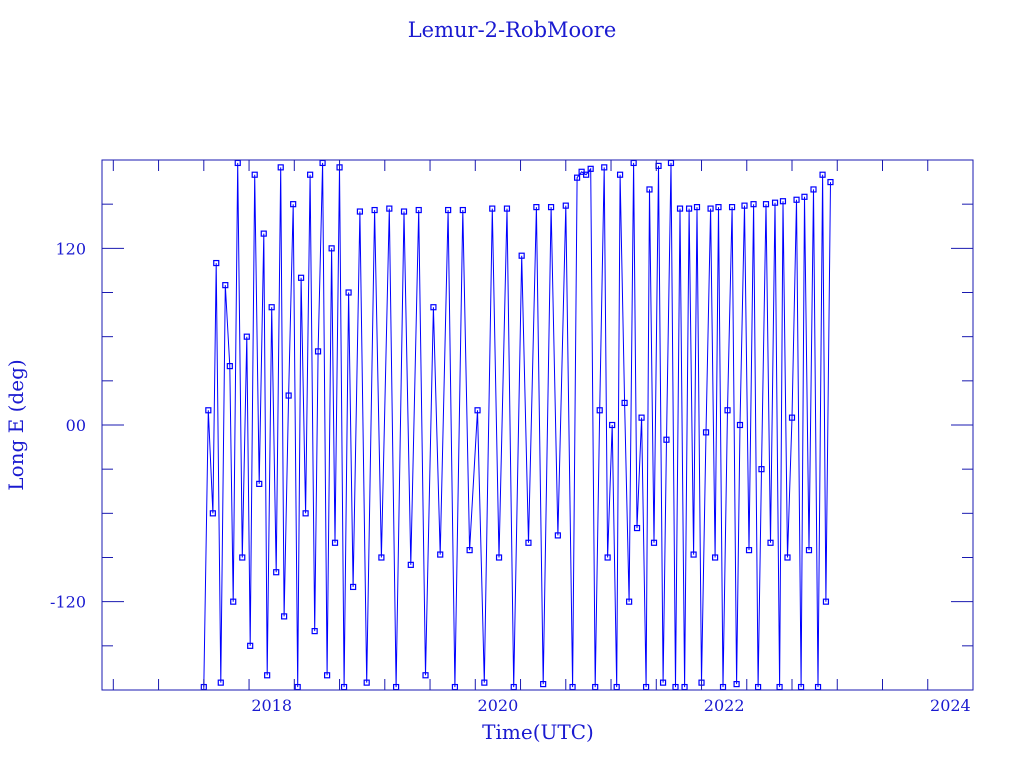  What do you see at coordinates (76, 425) in the screenshot?
I see `y-tick-label: 00` at bounding box center [76, 425].